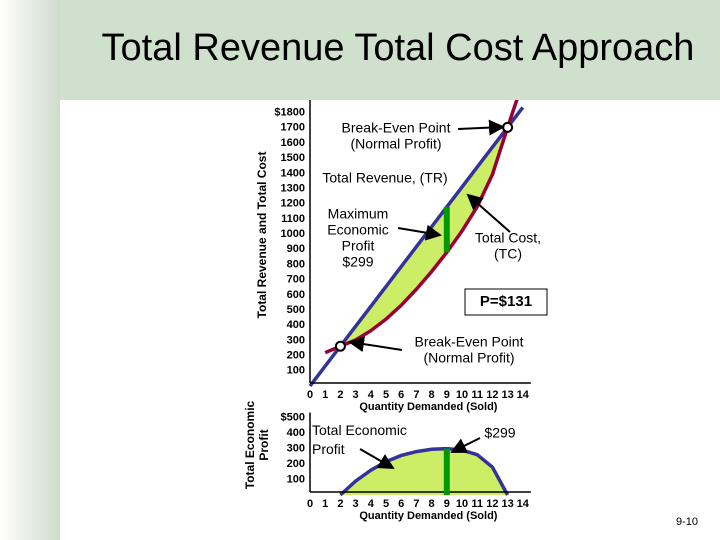 This screenshot has width=720, height=540. I want to click on legend-label: Total Economic Profit, so click(359, 439).